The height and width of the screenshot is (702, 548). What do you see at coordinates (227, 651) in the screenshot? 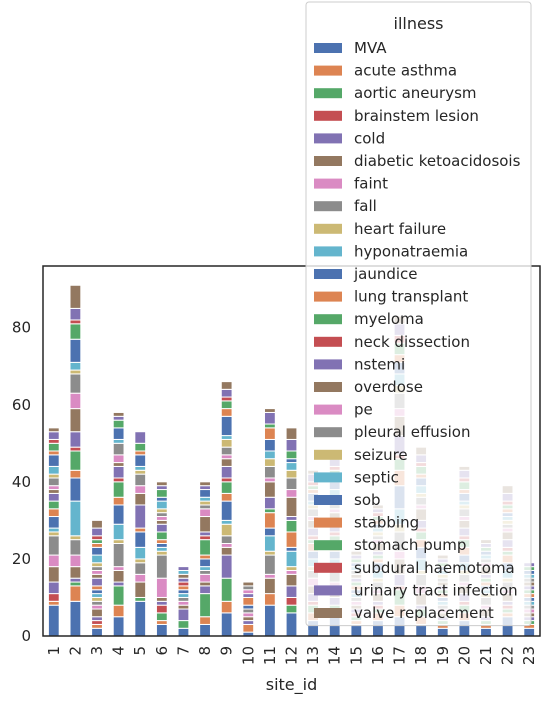
I see `x-tick-label: 9` at bounding box center [227, 651].